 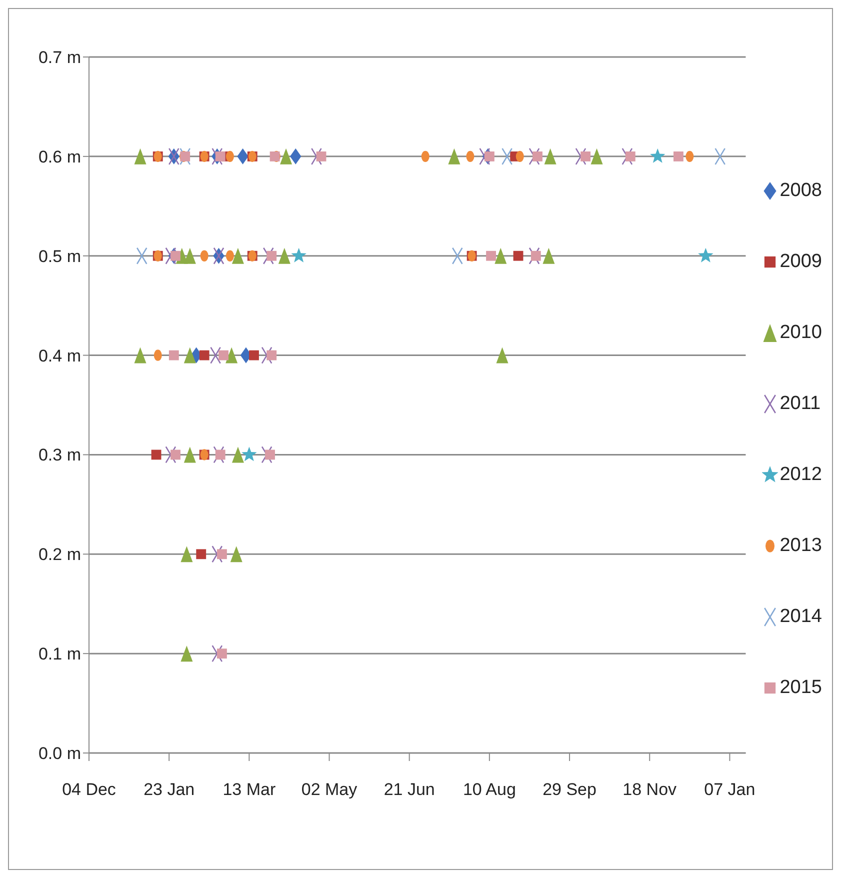 I want to click on x-tick-label: 07 Jan, so click(x=730, y=790).